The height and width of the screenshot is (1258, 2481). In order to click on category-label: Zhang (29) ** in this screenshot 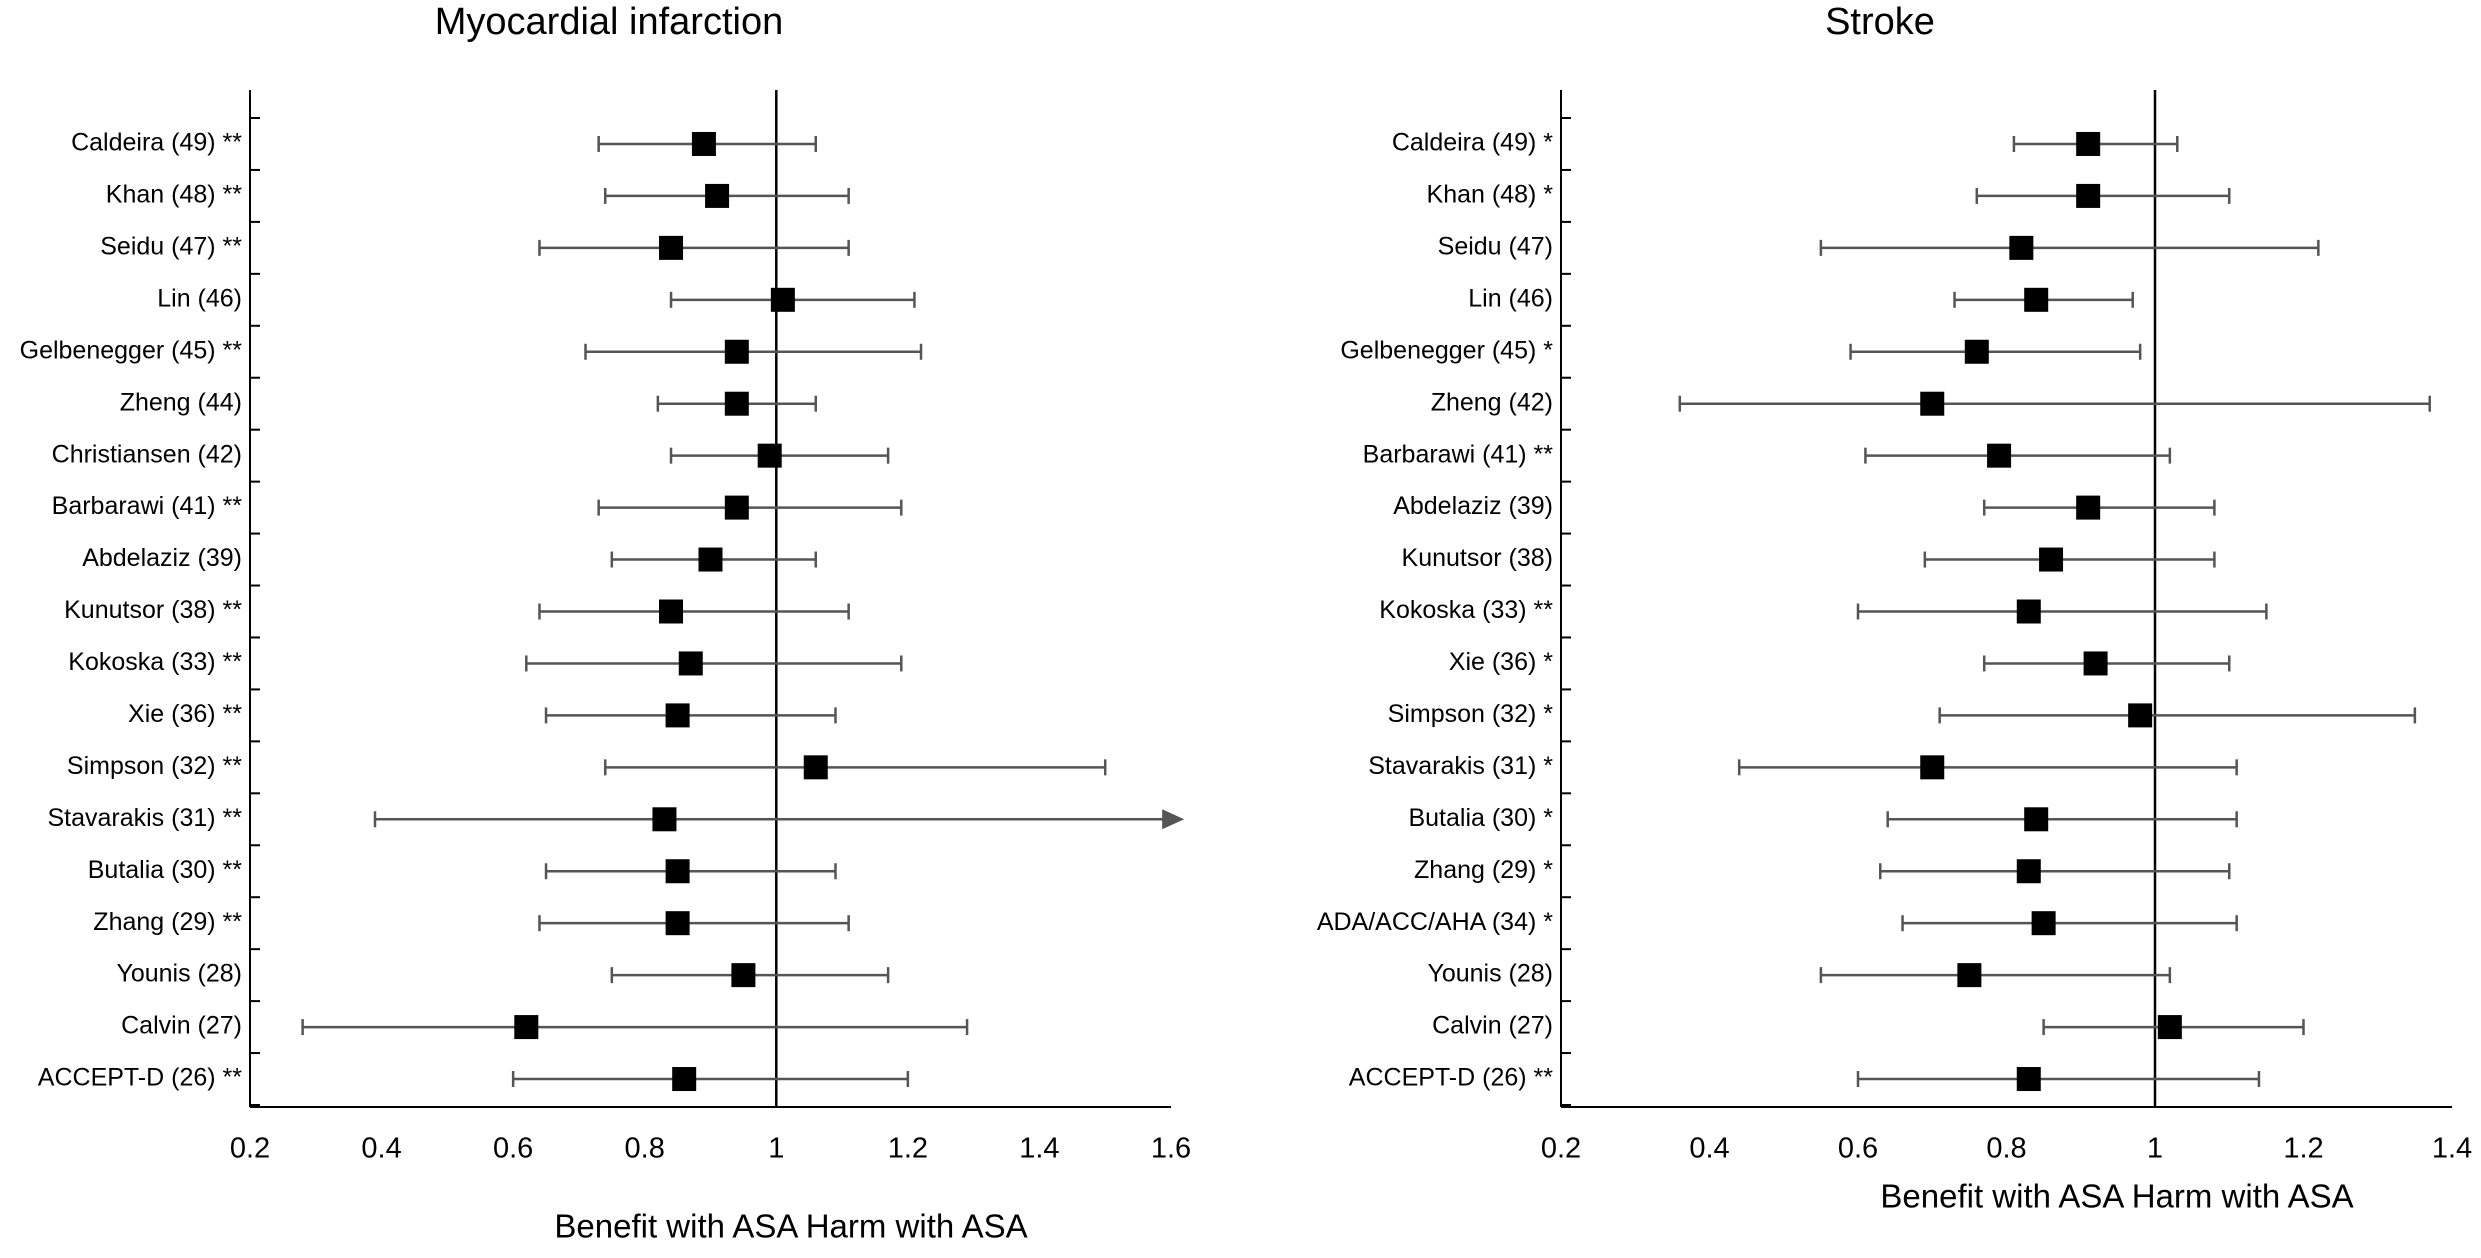, I will do `click(167, 922)`.